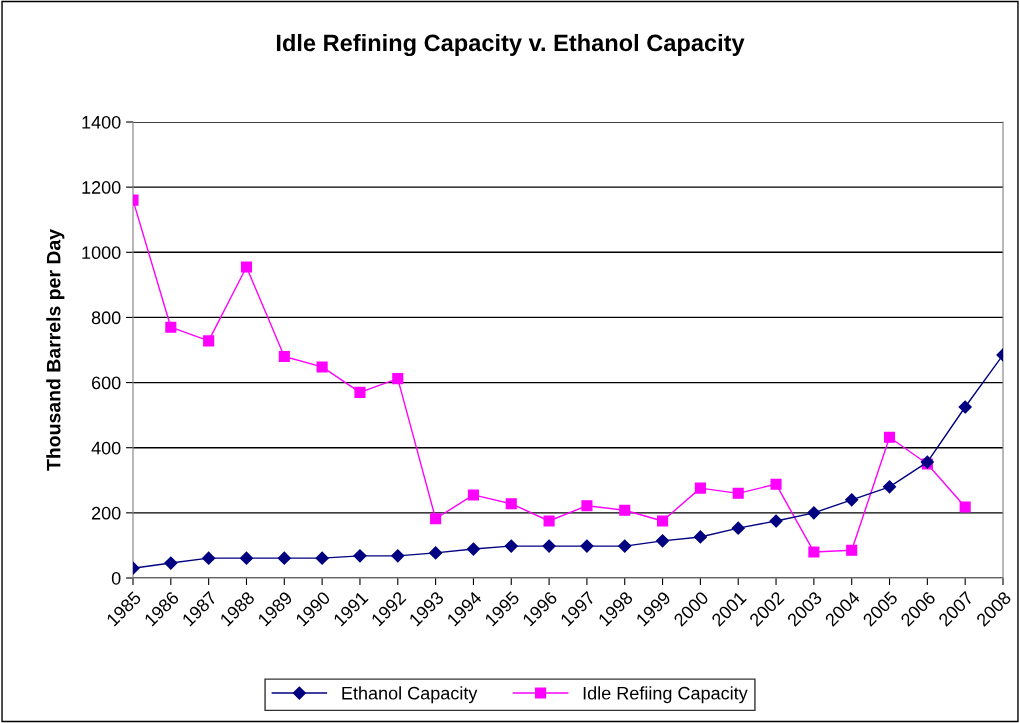 This screenshot has height=723, width=1020. What do you see at coordinates (665, 695) in the screenshot?
I see `legend-label: Idle Refiing Capacity` at bounding box center [665, 695].